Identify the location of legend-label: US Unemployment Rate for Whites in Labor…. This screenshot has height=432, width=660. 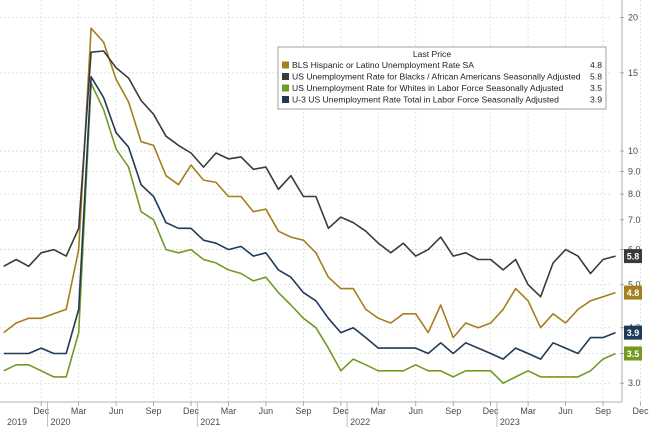
(428, 88).